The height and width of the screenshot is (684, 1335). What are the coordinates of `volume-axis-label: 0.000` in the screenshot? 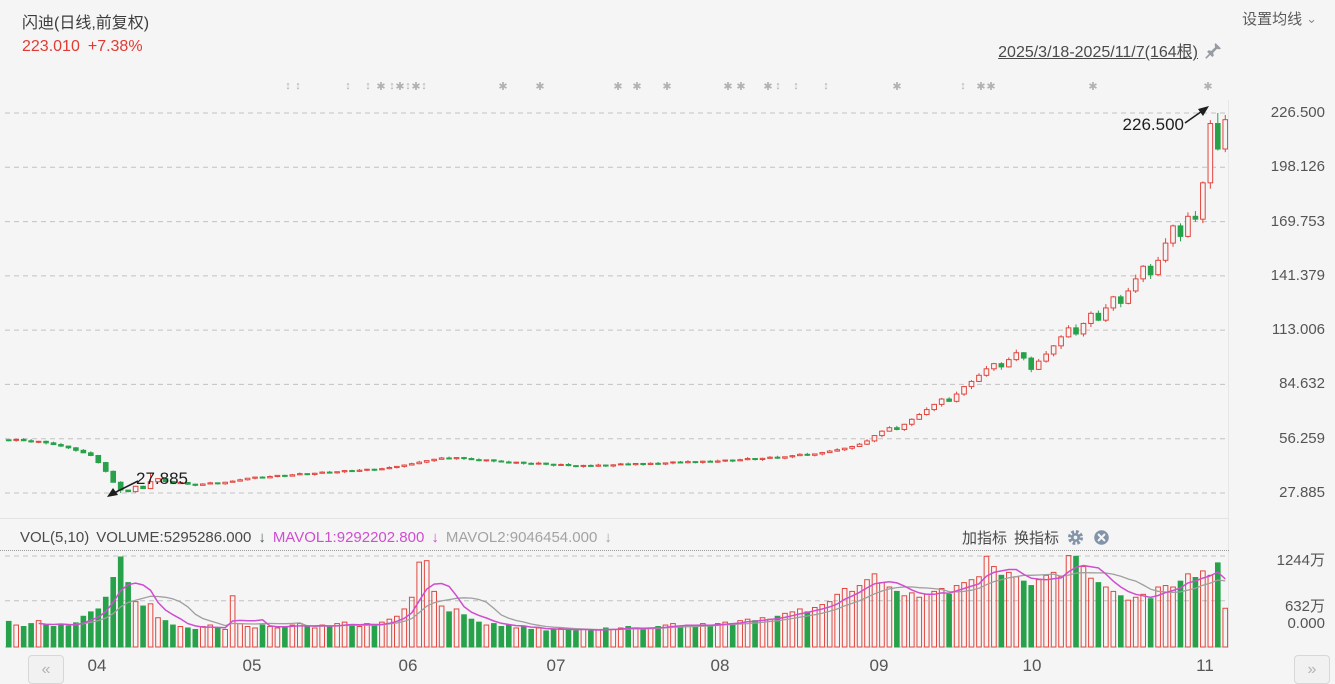 It's located at (1306, 623).